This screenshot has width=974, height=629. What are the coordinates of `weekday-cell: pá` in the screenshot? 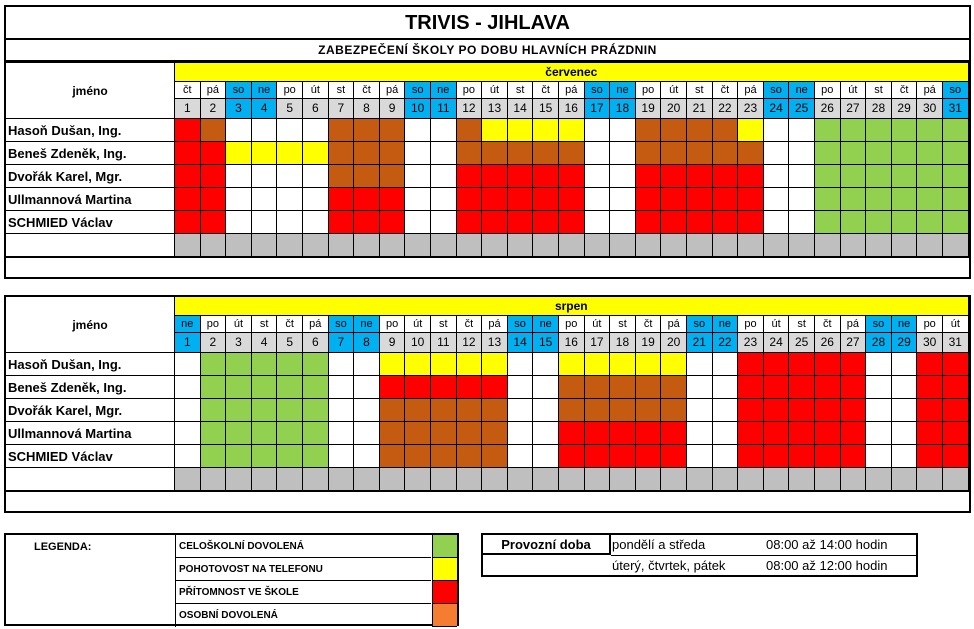 It's located at (572, 90).